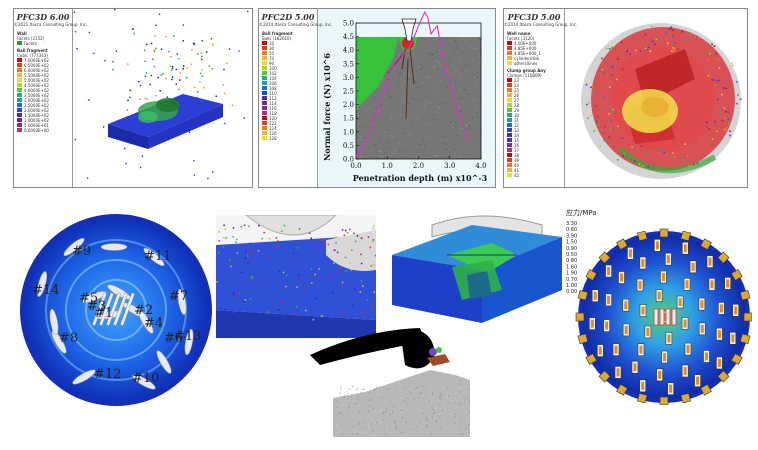 The width and height of the screenshot is (758, 450). What do you see at coordinates (31, 38) in the screenshot?
I see `facets-label: Facets (2152)` at bounding box center [31, 38].